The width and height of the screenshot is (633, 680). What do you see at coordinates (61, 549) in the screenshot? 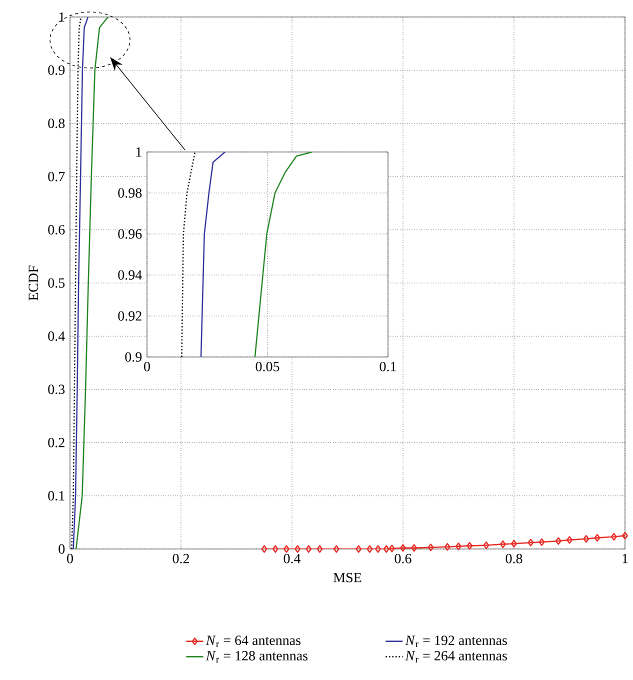
I see `y-tick-label: 0` at bounding box center [61, 549].